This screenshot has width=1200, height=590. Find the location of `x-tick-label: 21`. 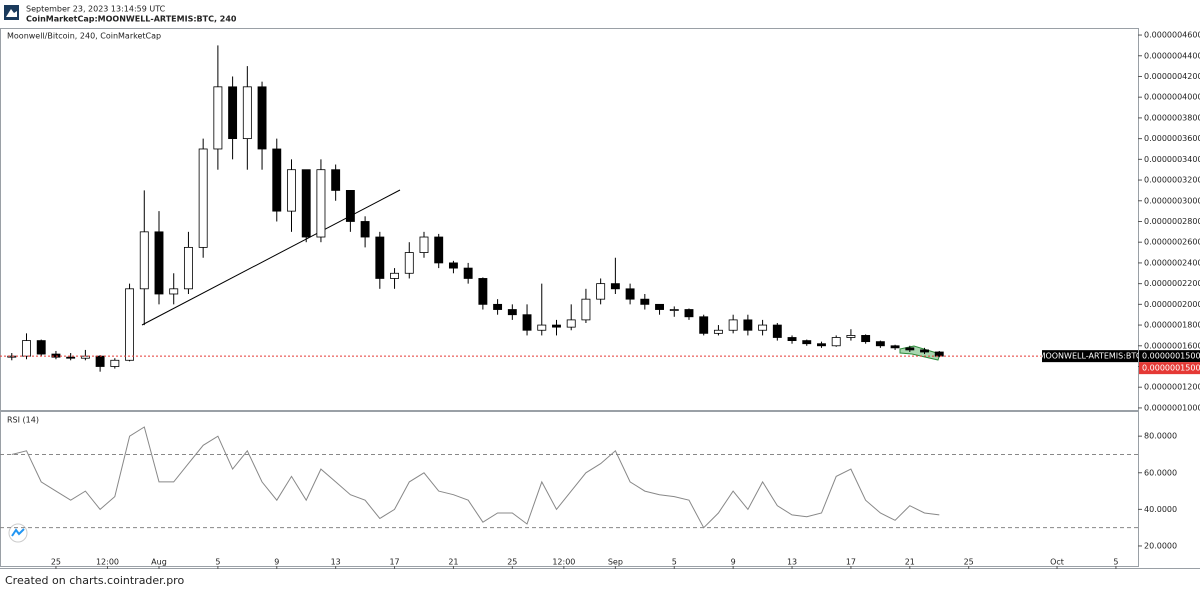

x-tick-label: 21 is located at coordinates (453, 562).